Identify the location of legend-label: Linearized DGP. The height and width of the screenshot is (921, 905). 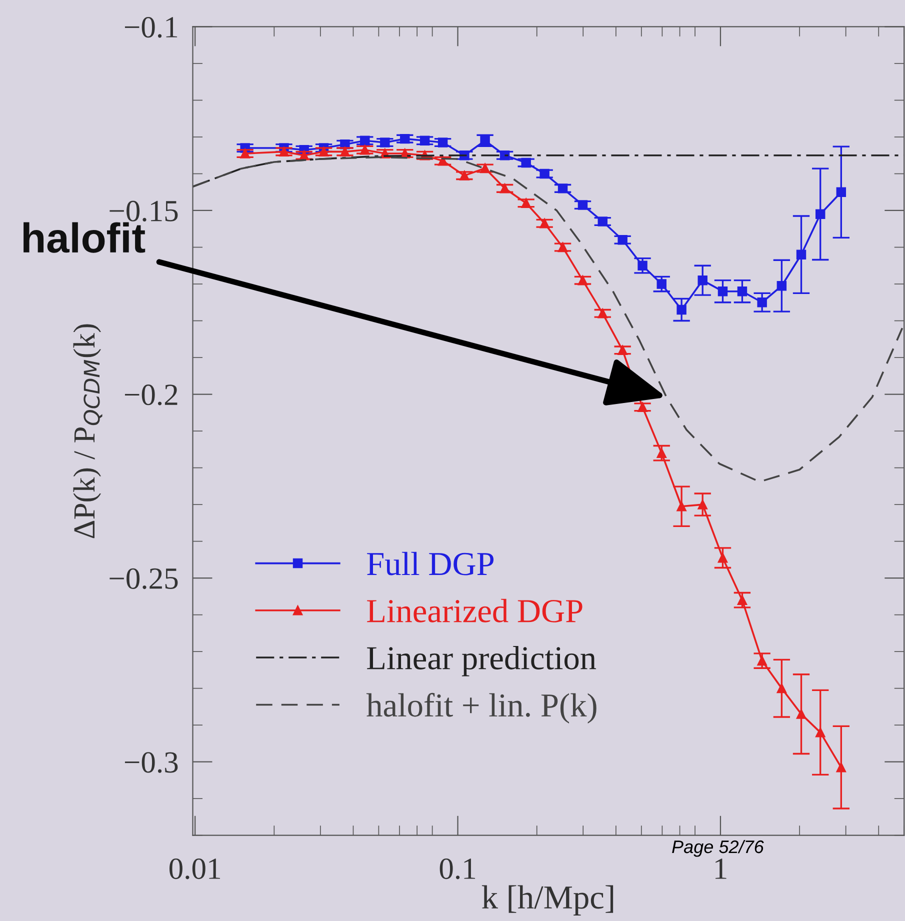
(474, 610).